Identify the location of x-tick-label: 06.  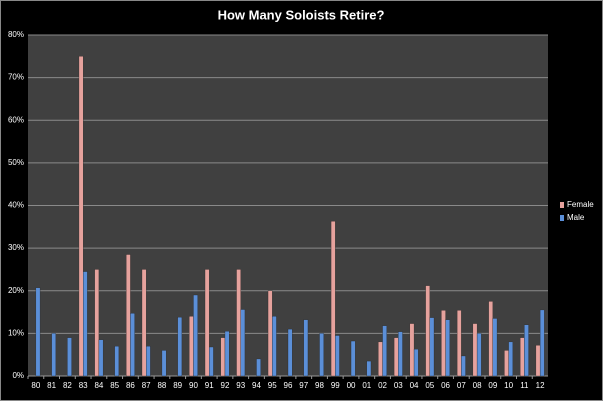
(445, 385).